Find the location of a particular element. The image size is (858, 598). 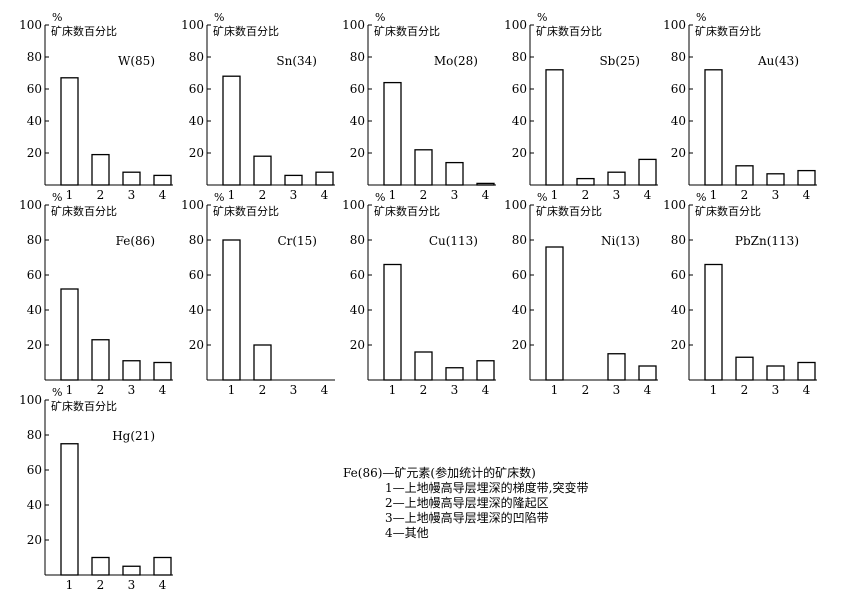

panel-5-y-tick-label: 40 is located at coordinates (678, 121).